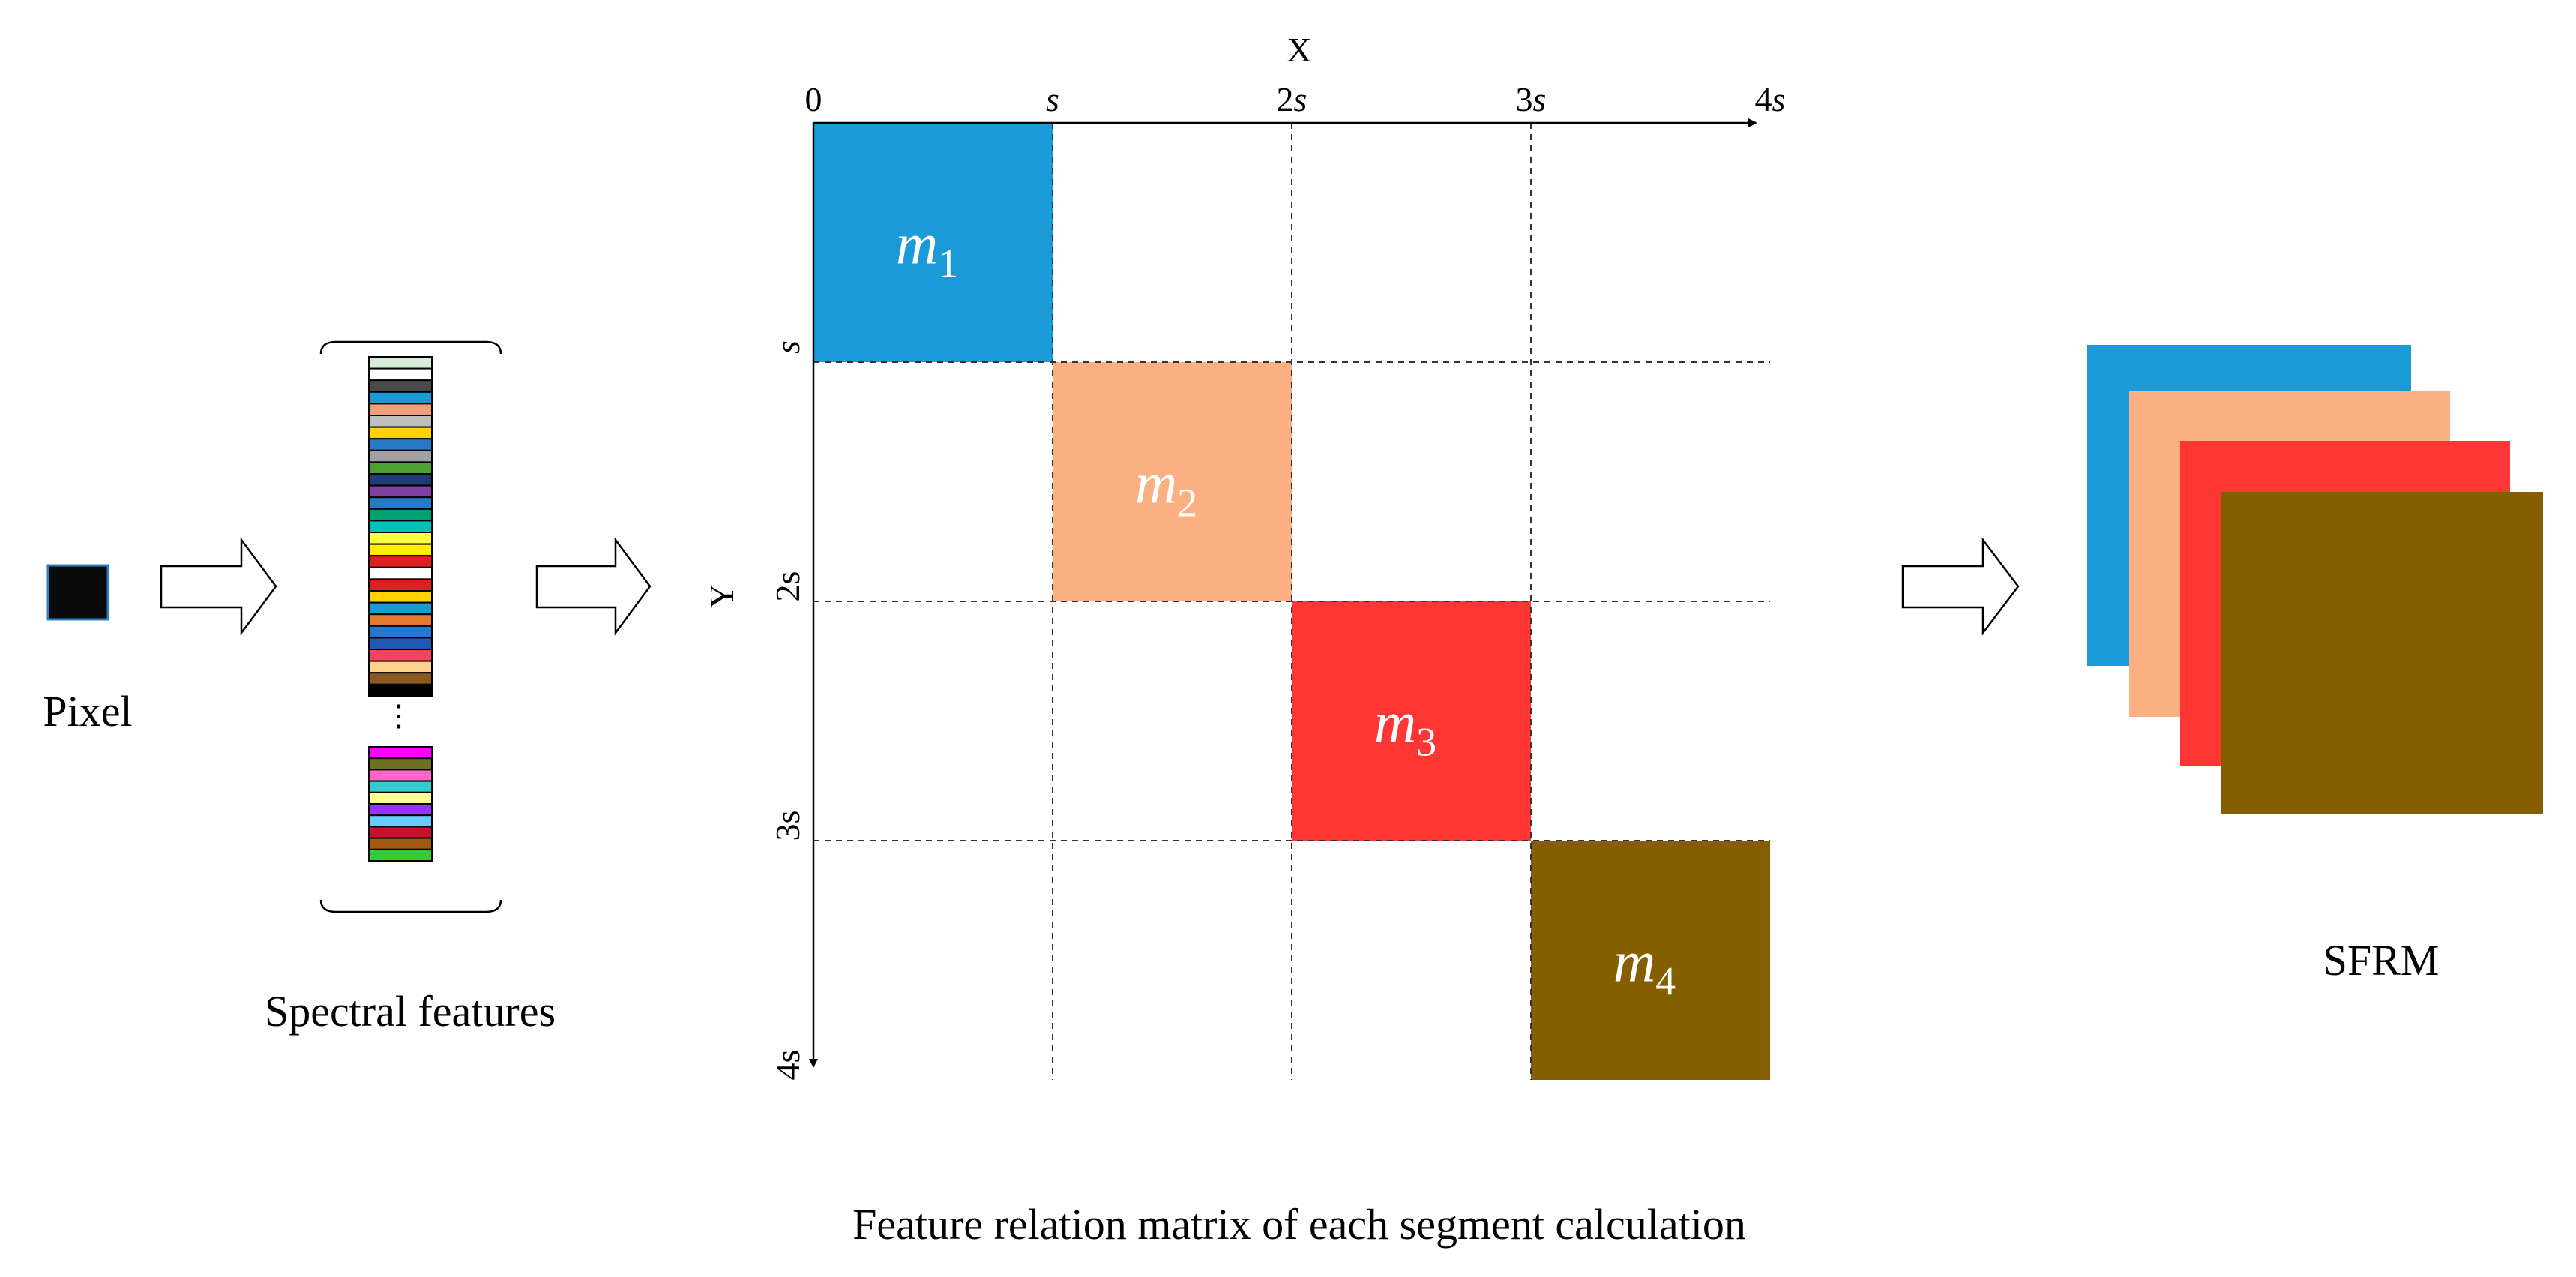 Image resolution: width=2576 pixels, height=1277 pixels. I want to click on y-tick-label: 4s, so click(788, 1065).